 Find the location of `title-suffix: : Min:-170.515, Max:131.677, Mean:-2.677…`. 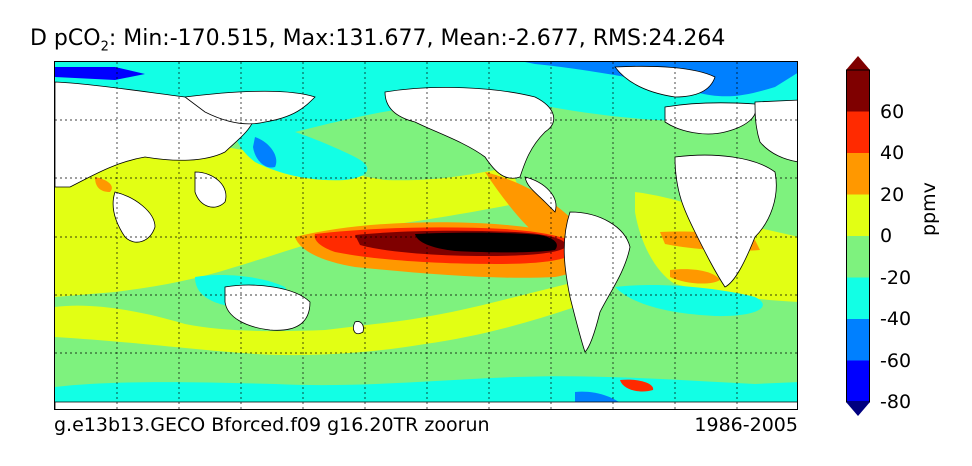

title-suffix: : Min:-170.515, Max:131.677, Mean:-2.677… is located at coordinates (417, 38).